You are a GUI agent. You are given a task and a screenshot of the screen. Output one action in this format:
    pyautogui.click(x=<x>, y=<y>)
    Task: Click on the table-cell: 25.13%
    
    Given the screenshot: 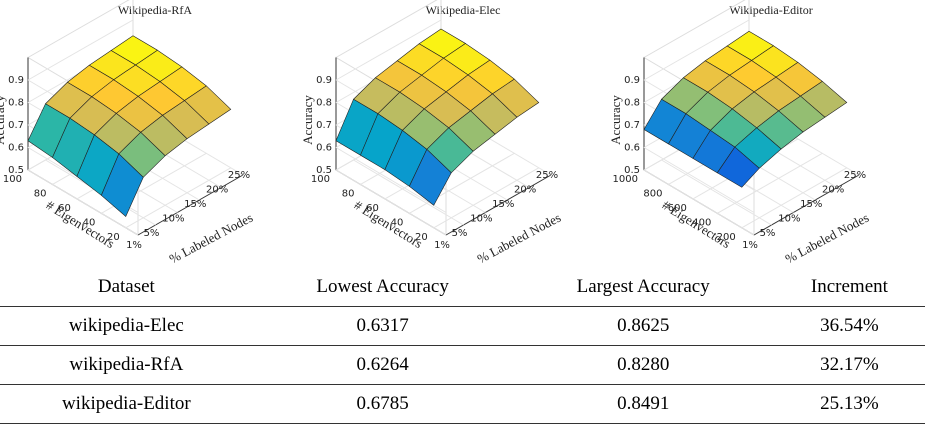 What is the action you would take?
    pyautogui.click(x=849, y=404)
    